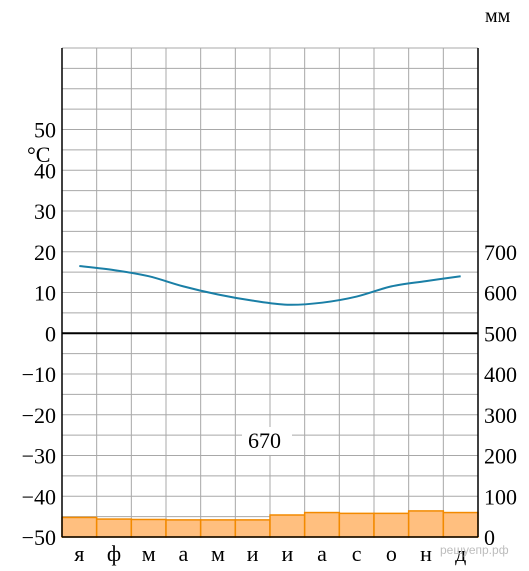 This screenshot has height=571, width=529. Describe the element at coordinates (114, 553) in the screenshot. I see `month-label: ф` at that location.